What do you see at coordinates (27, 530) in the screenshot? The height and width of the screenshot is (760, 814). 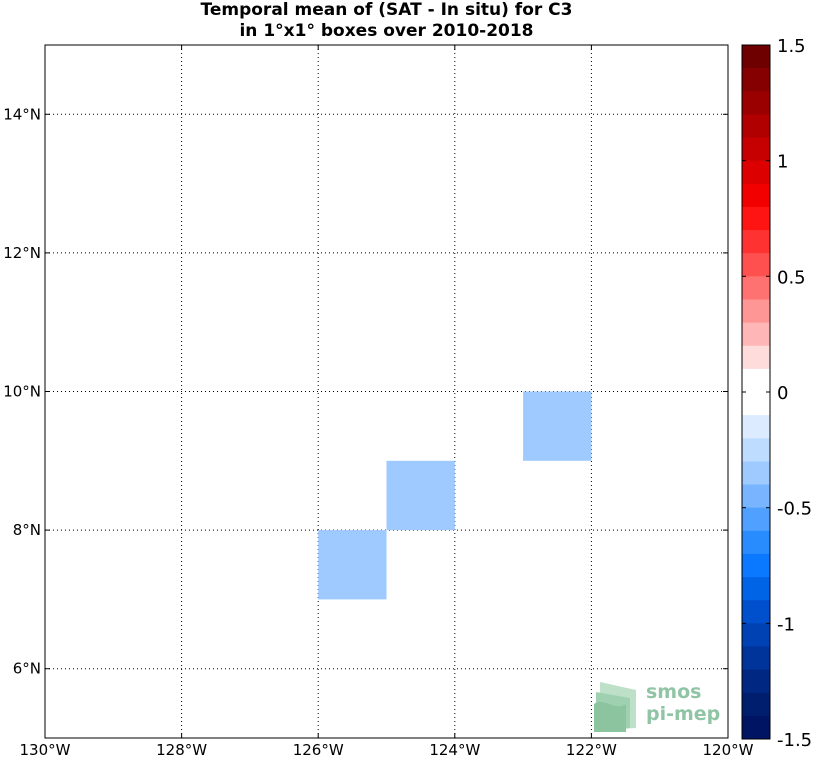 I see `y-tick-label: 8°N` at bounding box center [27, 530].